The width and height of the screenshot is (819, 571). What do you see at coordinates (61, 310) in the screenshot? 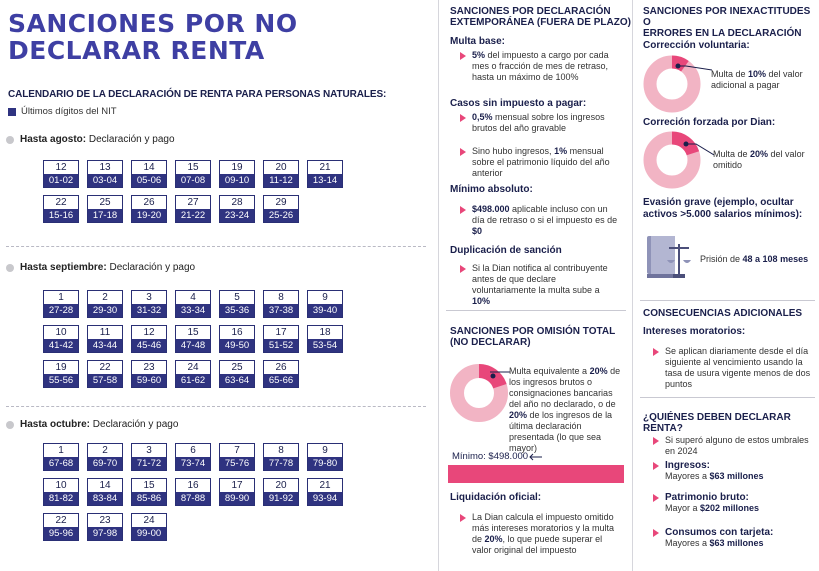
I see `calendar-nit-digits: 27-28` at bounding box center [61, 310].